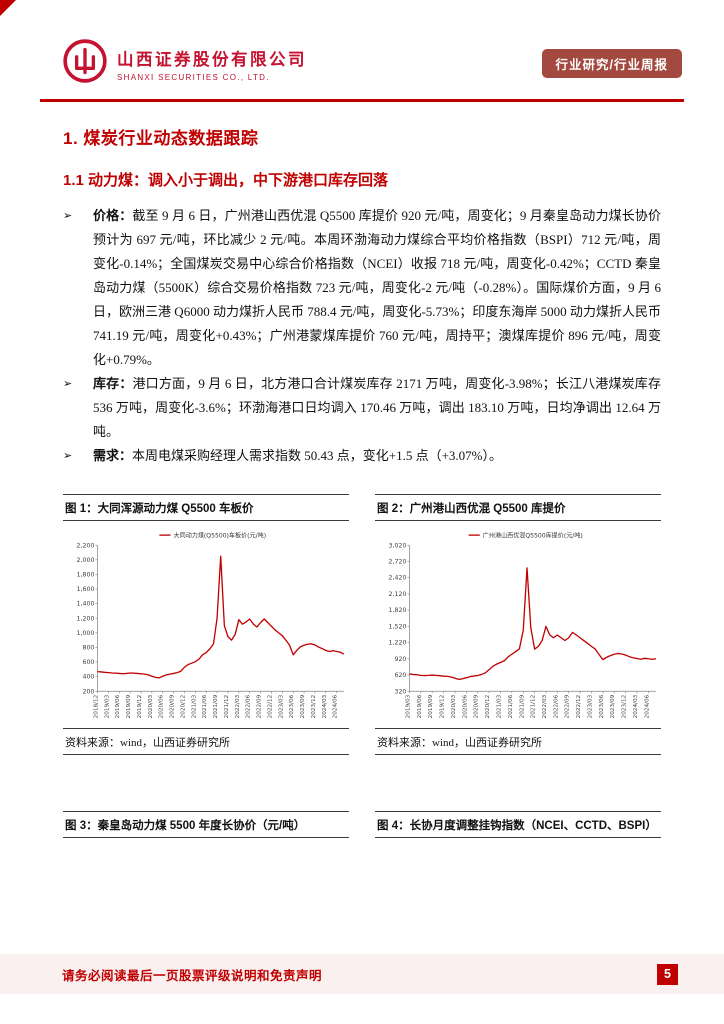 The width and height of the screenshot is (724, 1024). Describe the element at coordinates (362, 974) in the screenshot. I see `page-footer: 请务必阅读最后一页股票评级说明和免责声明 5` at that location.